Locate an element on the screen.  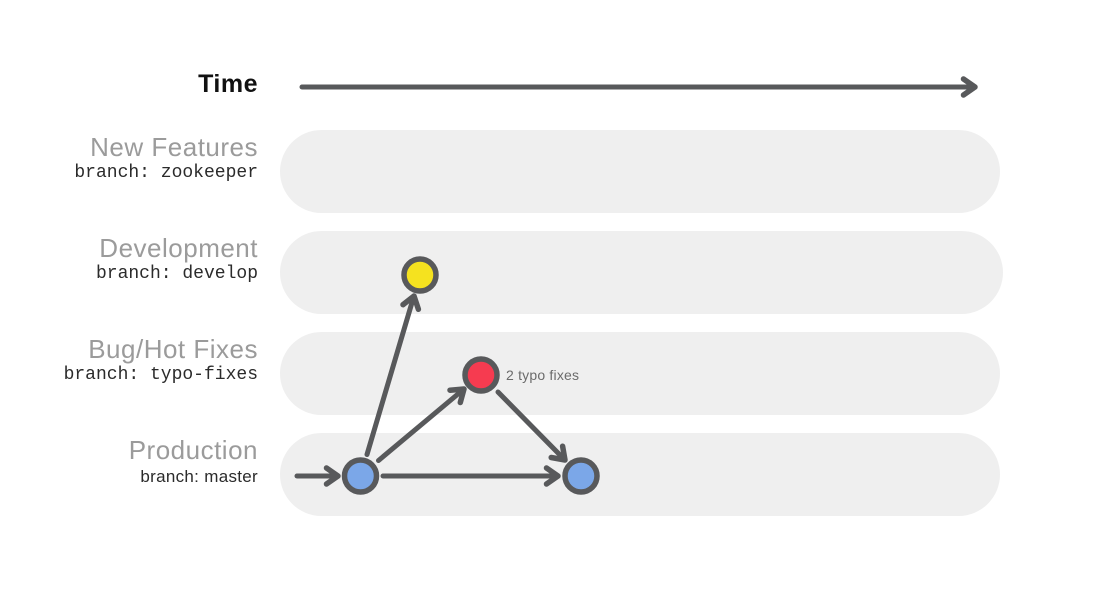
time-label: Time is located at coordinates (228, 84).